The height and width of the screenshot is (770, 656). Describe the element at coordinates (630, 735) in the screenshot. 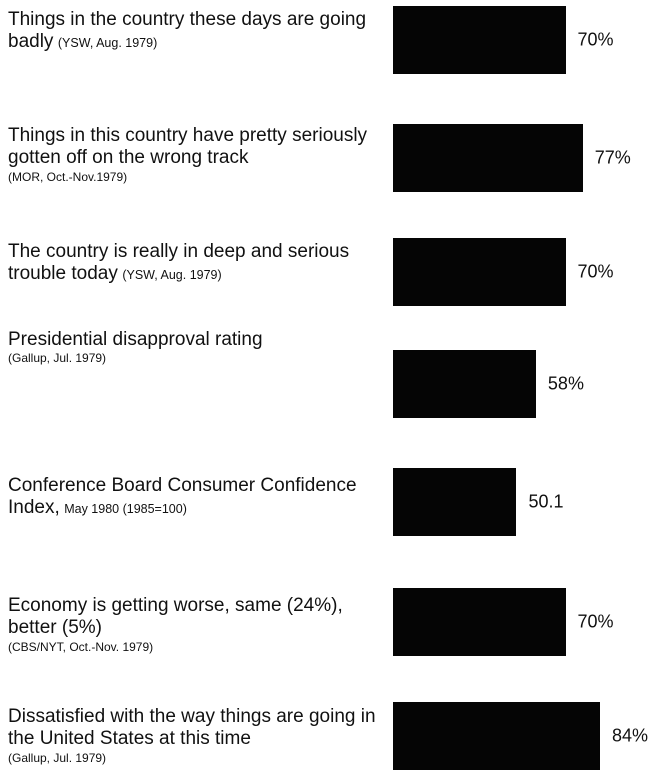

I see `bar-value-label: 84%` at that location.